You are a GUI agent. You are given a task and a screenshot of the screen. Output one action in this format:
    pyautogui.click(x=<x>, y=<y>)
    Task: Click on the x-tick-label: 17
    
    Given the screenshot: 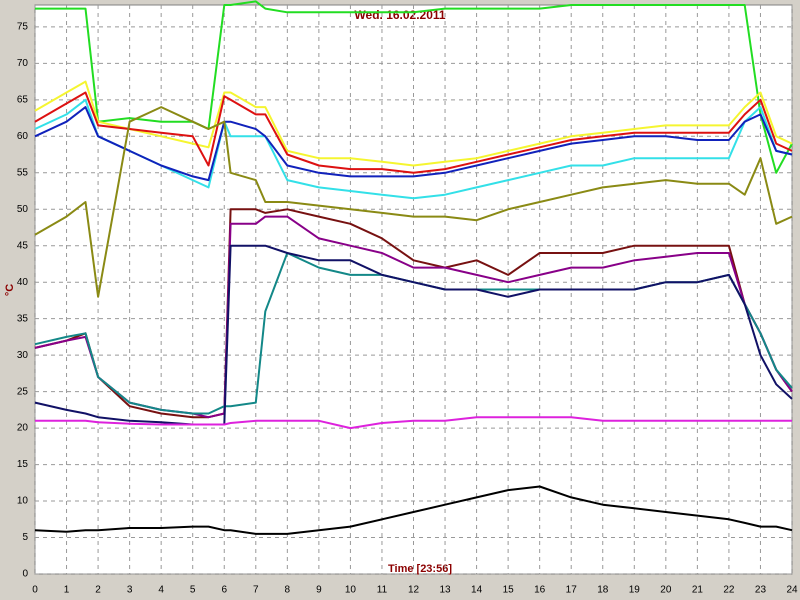 What is the action you would take?
    pyautogui.click(x=572, y=590)
    